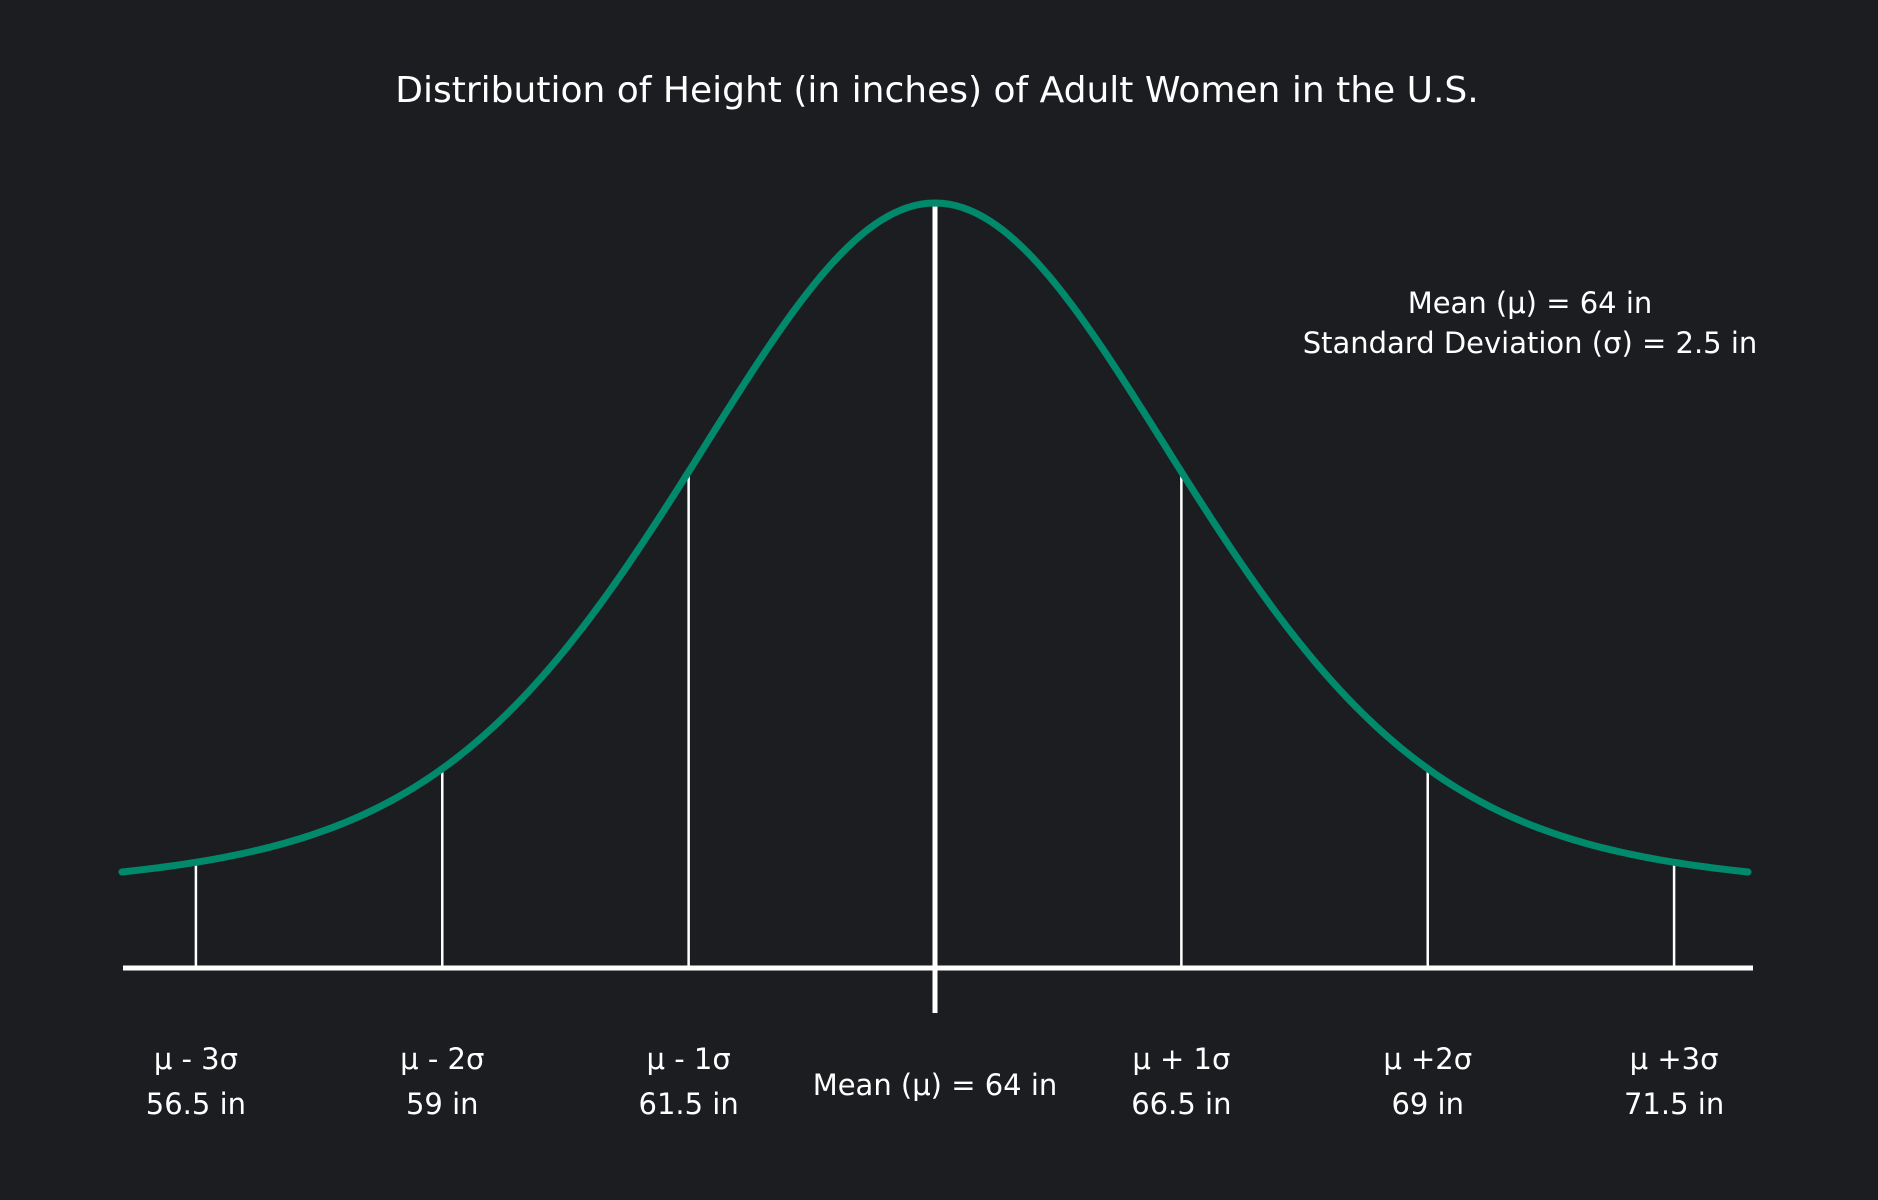 This screenshot has width=1878, height=1200. What do you see at coordinates (1674, 1104) in the screenshot?
I see `tick-value-label-6: 71.5 in` at bounding box center [1674, 1104].